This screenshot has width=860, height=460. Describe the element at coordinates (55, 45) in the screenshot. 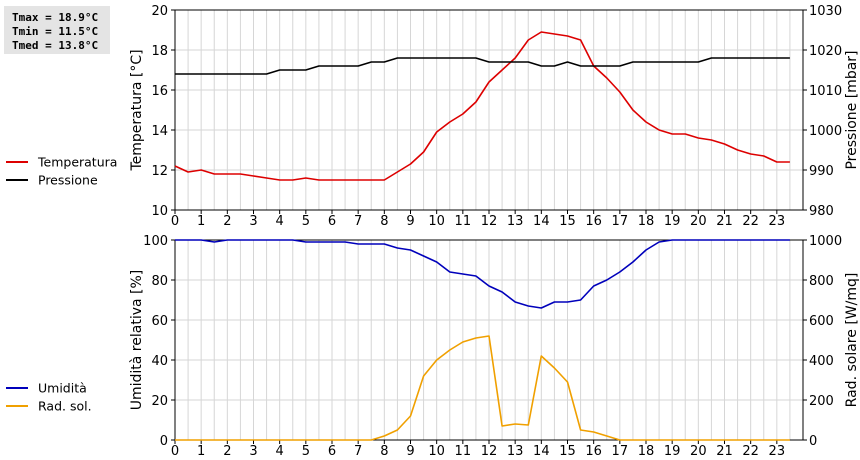

I see `stat-tmed: Tmed = 13.8°C` at that location.